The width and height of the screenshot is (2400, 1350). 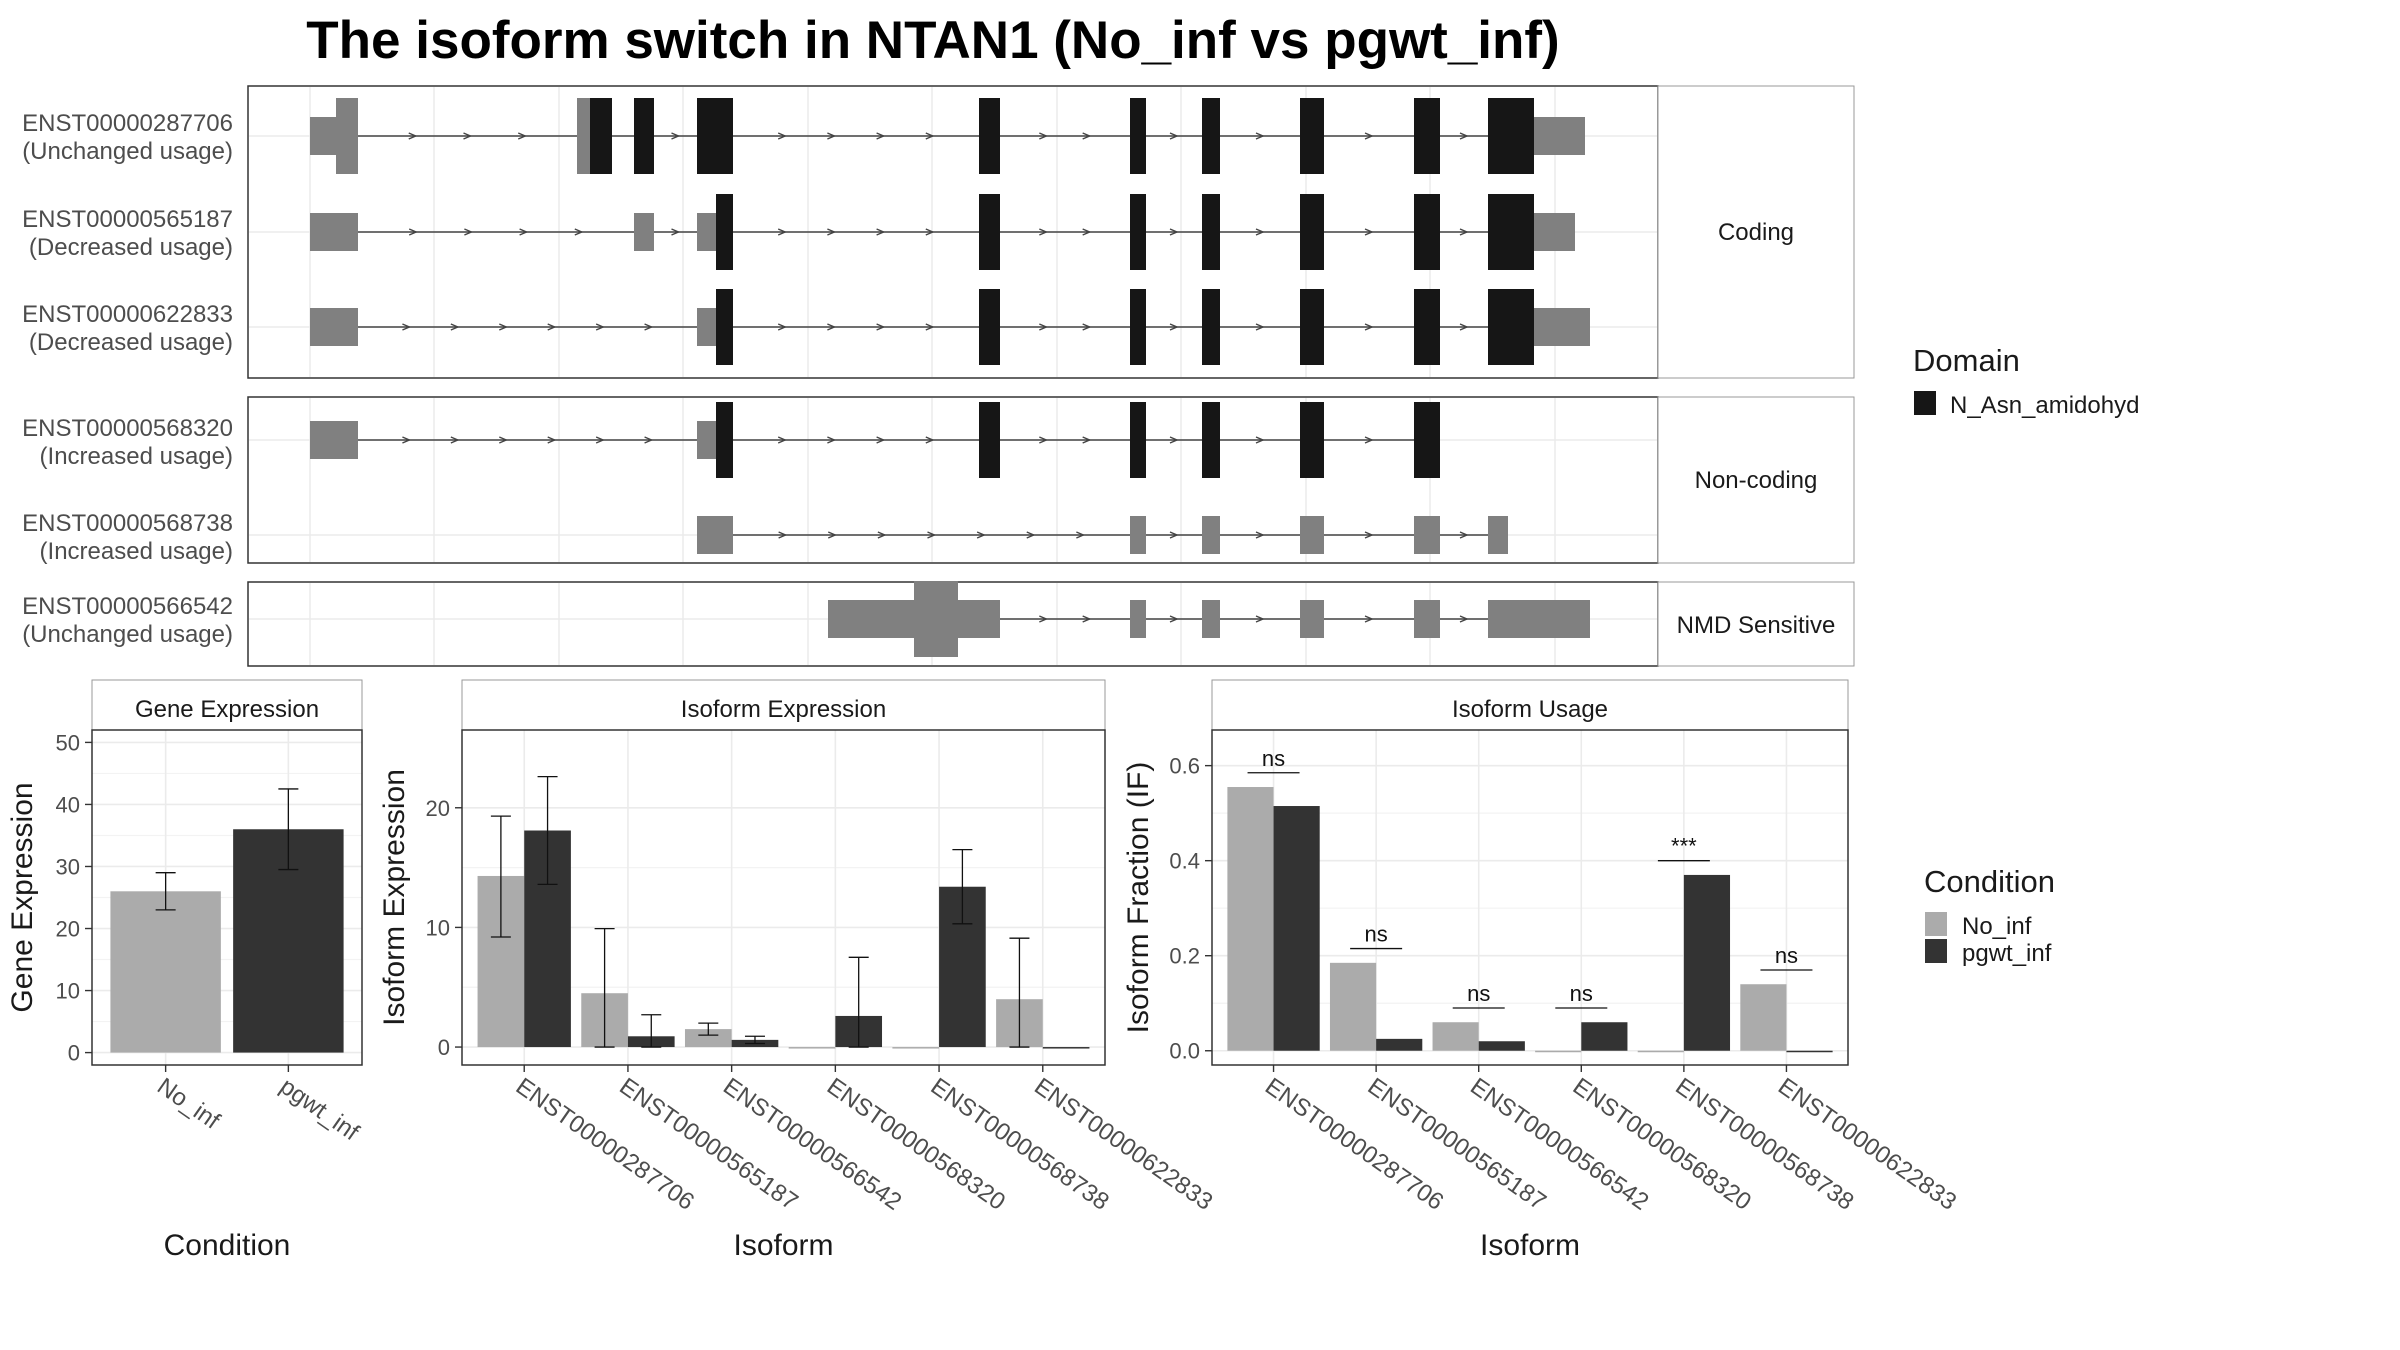 I want to click on y-tick-label: 0.6, so click(x=1184, y=766).